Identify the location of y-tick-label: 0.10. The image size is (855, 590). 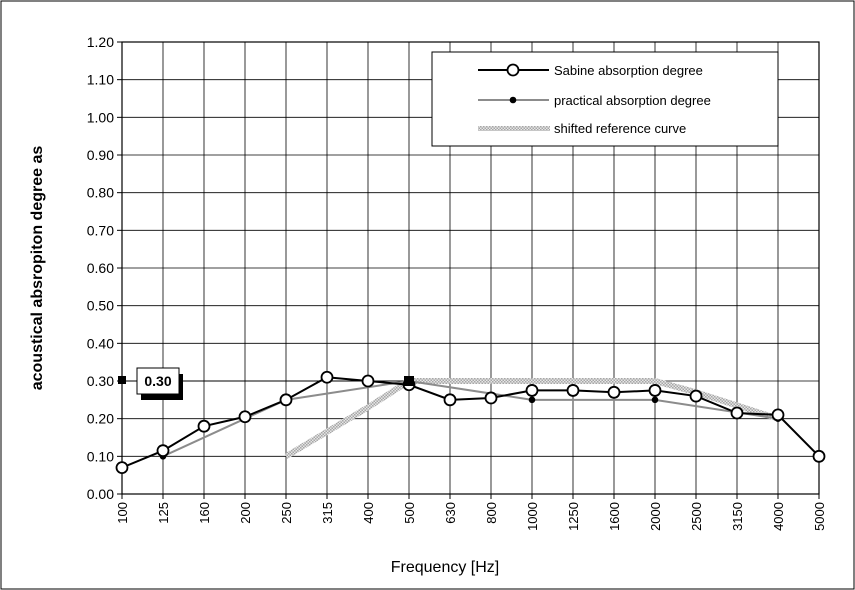
(100, 456).